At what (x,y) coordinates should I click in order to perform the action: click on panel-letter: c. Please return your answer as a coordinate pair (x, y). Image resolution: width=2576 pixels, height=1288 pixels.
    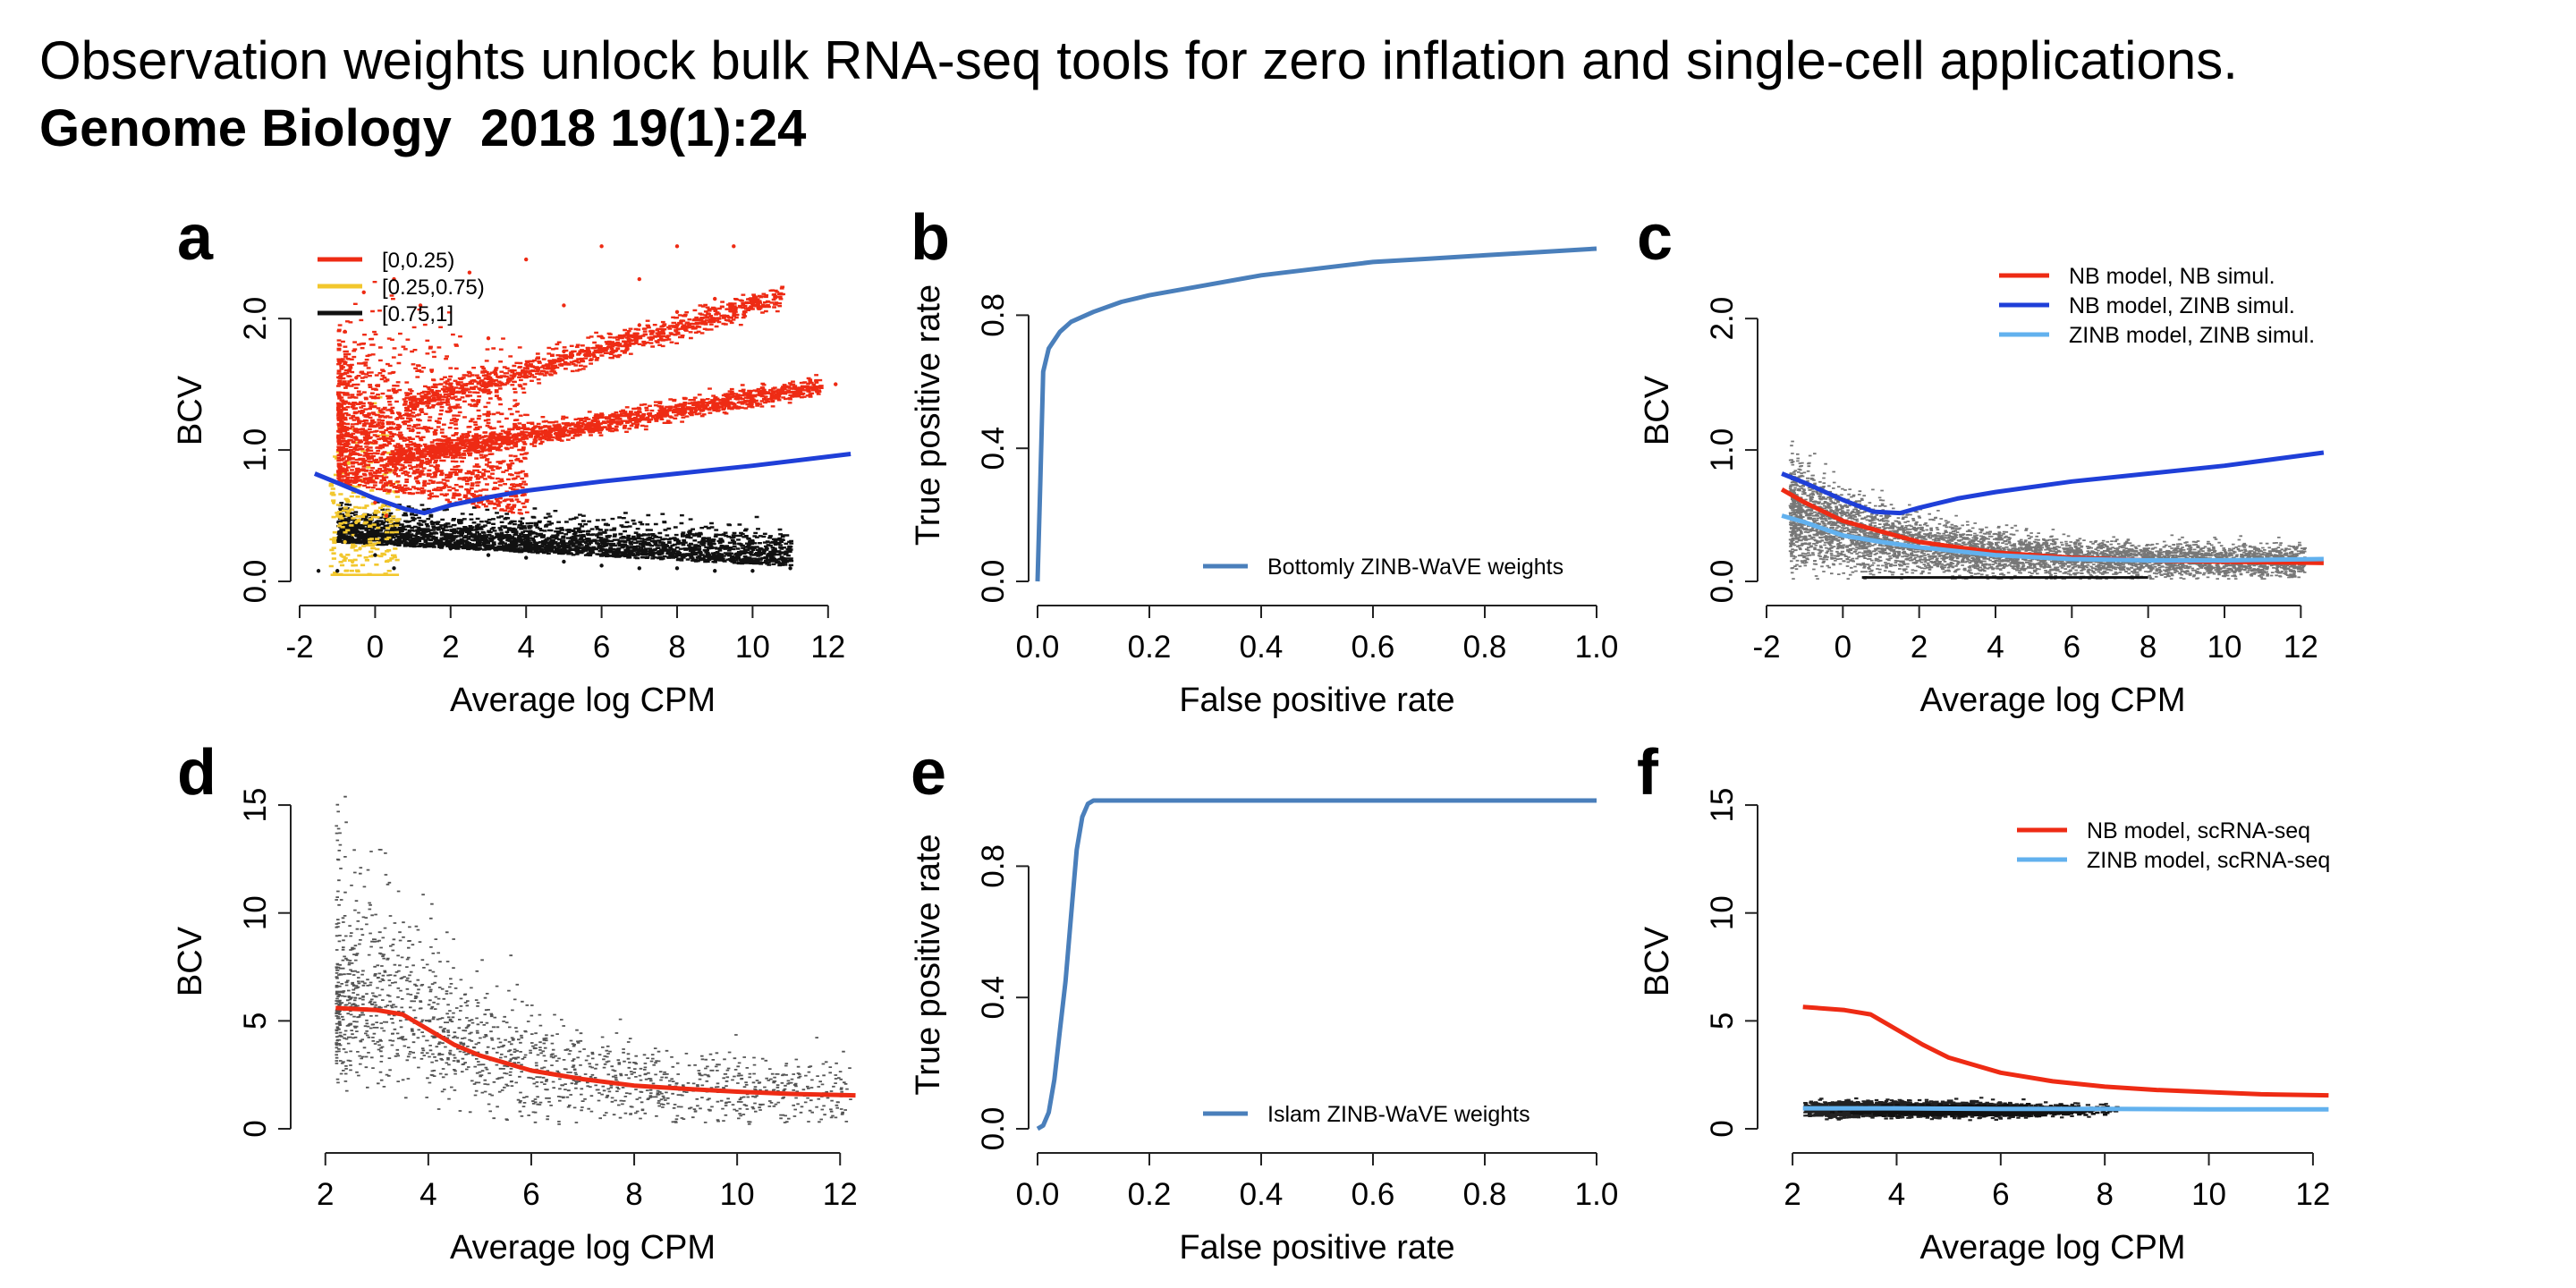
    Looking at the image, I should click on (1655, 238).